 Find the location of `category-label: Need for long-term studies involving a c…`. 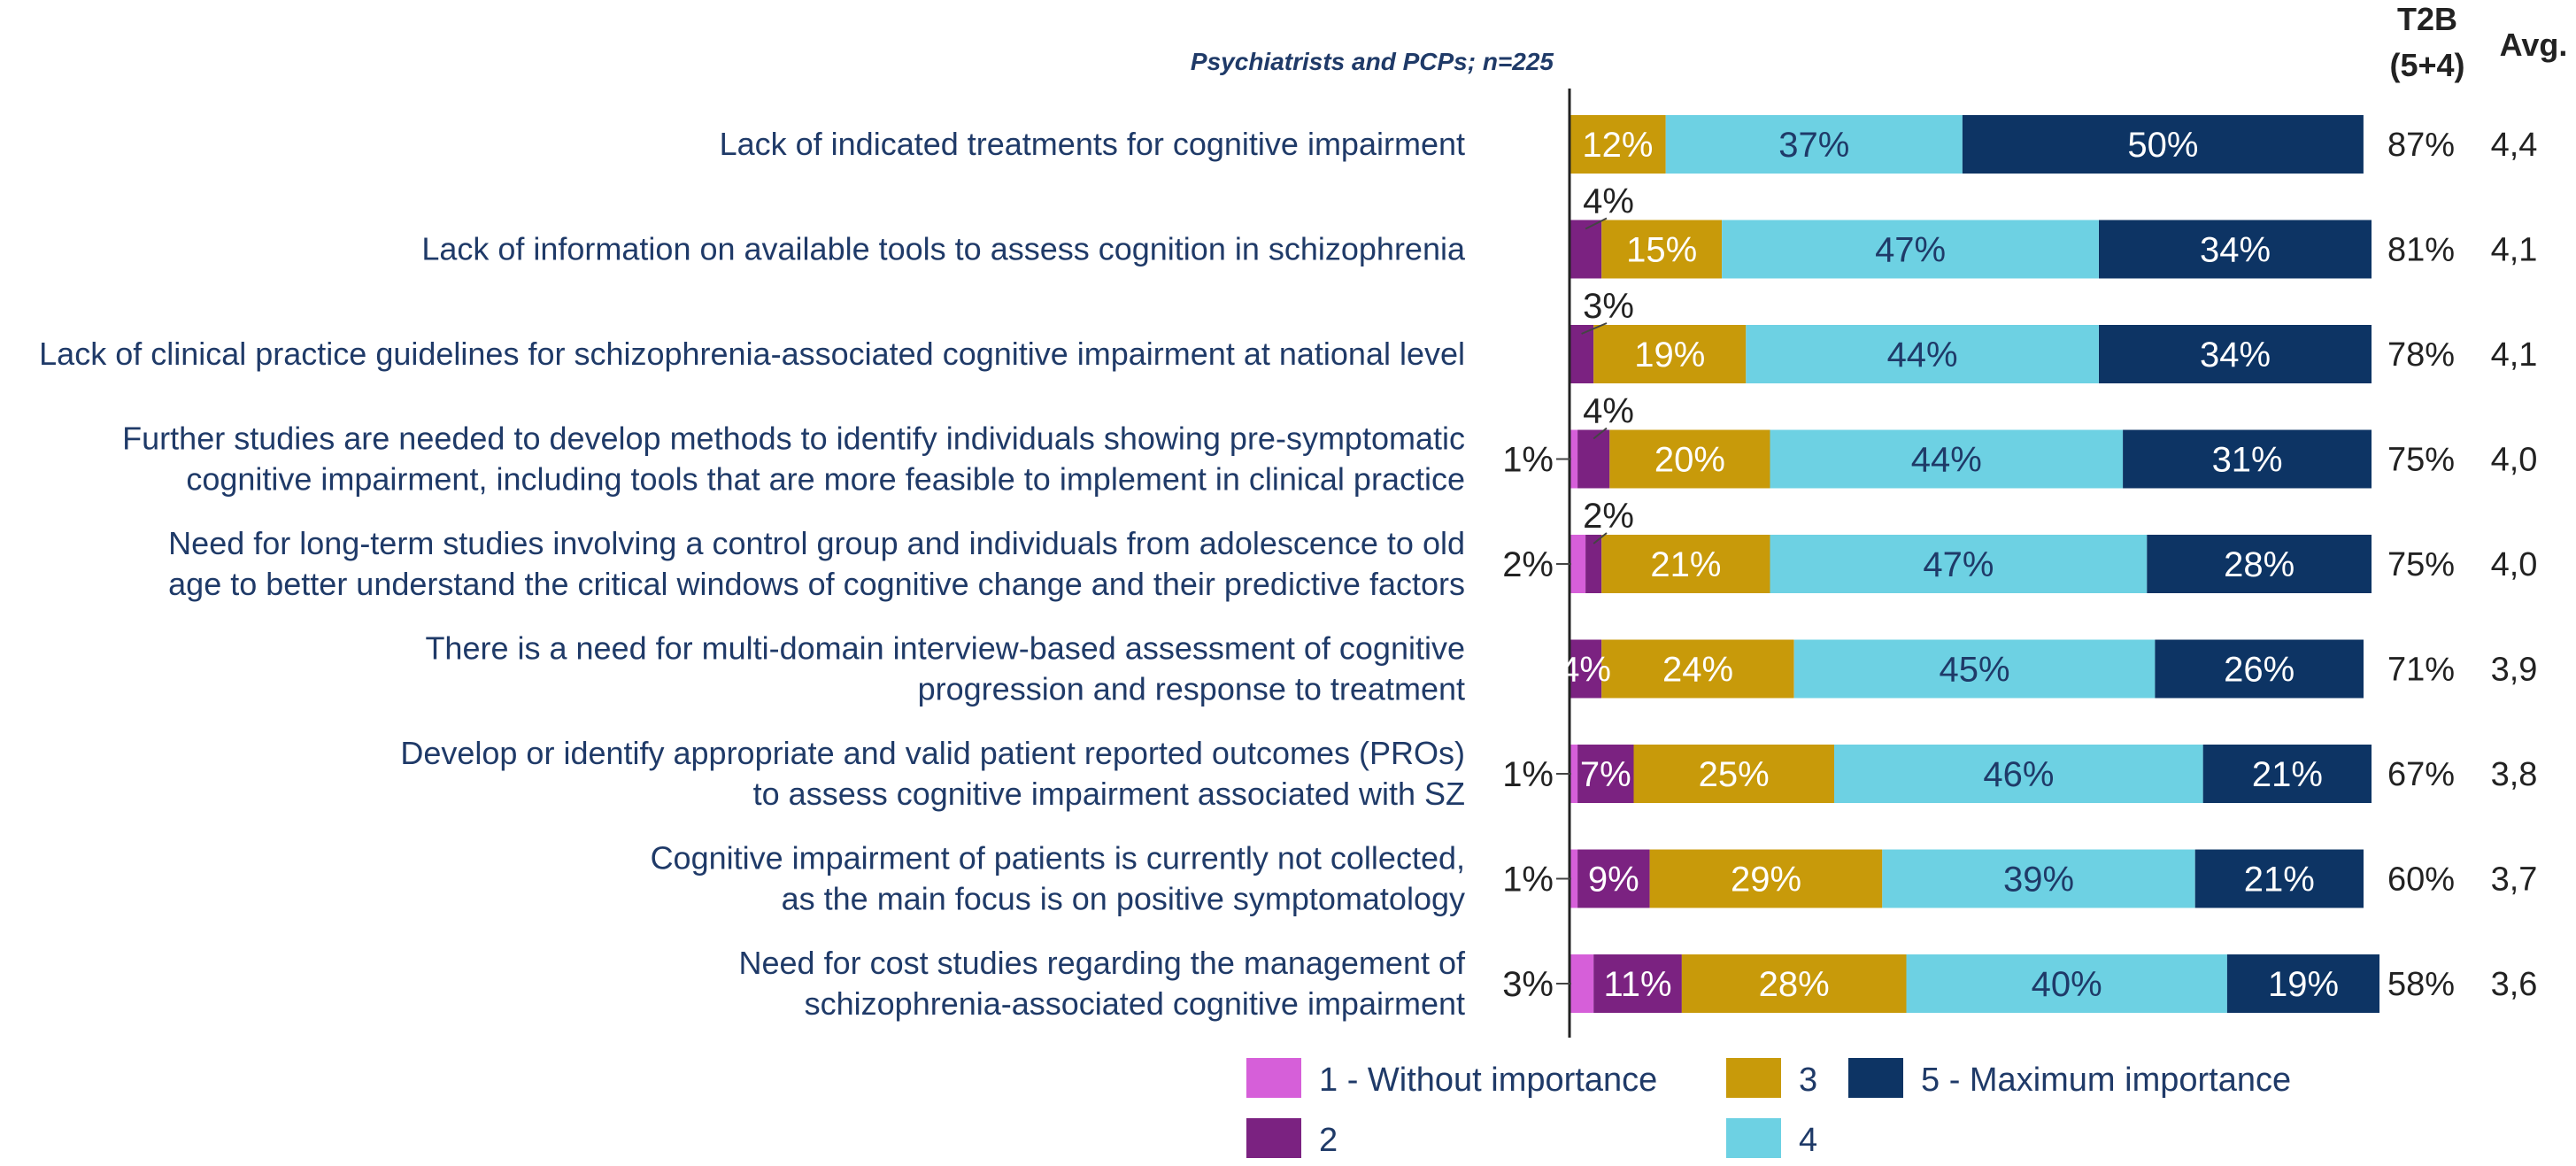

category-label: Need for long-term studies involving a c… is located at coordinates (816, 543).